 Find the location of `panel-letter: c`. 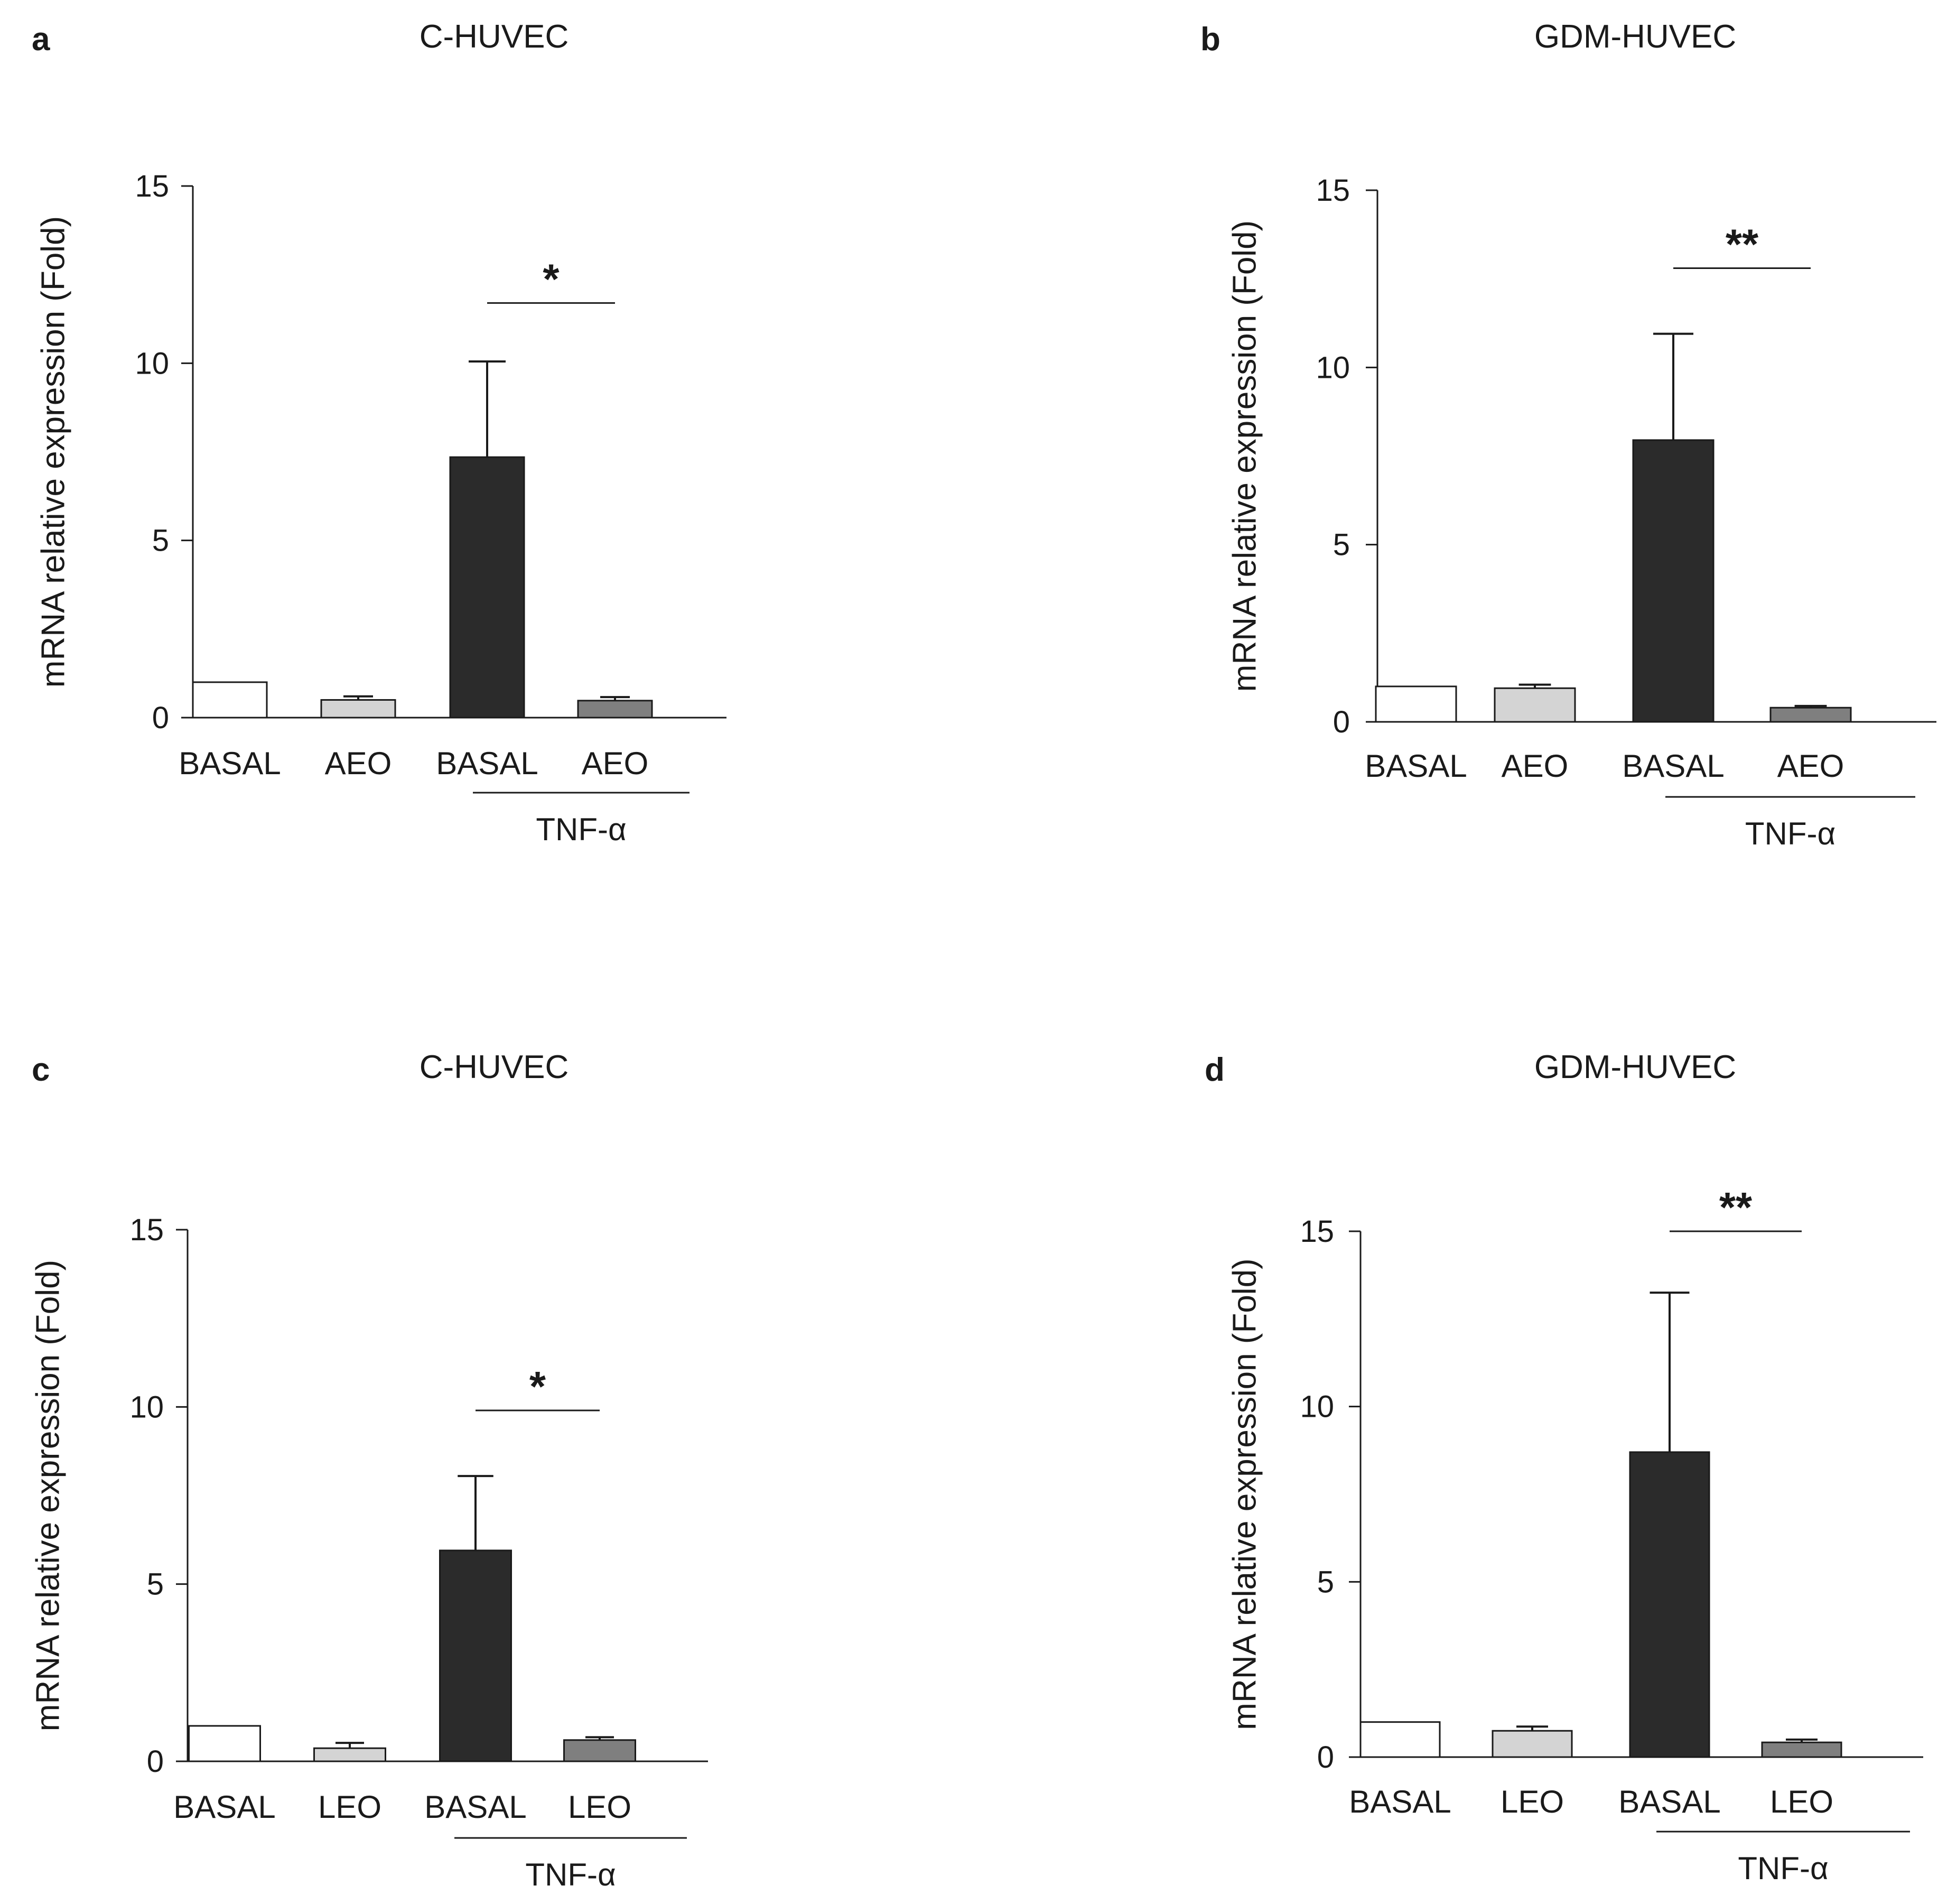

panel-letter: c is located at coordinates (41, 1070).